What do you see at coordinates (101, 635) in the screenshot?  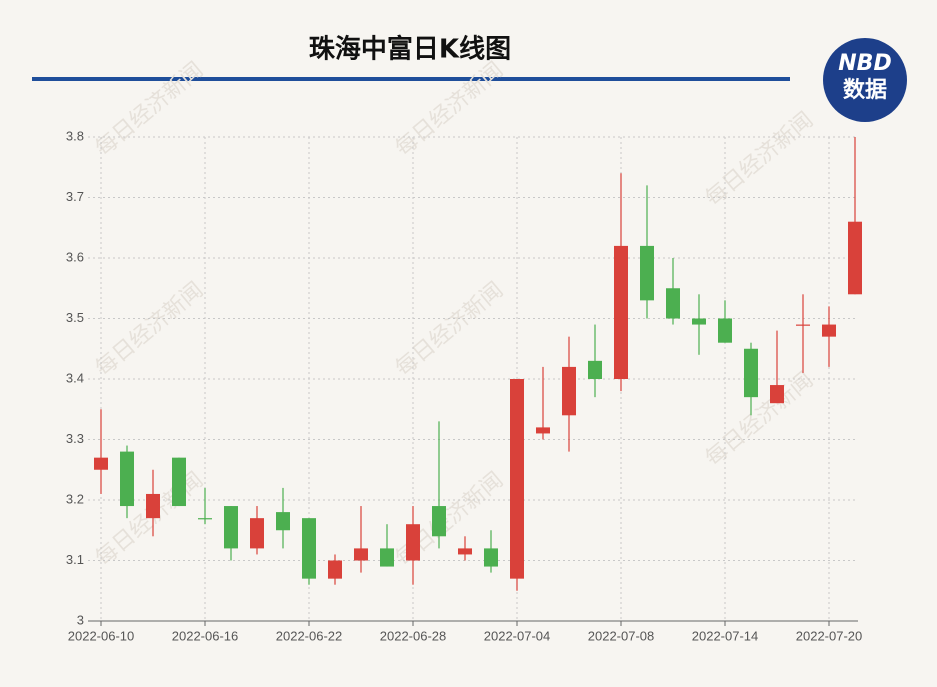 I see `x-tick-label: 2022-06-10` at bounding box center [101, 635].